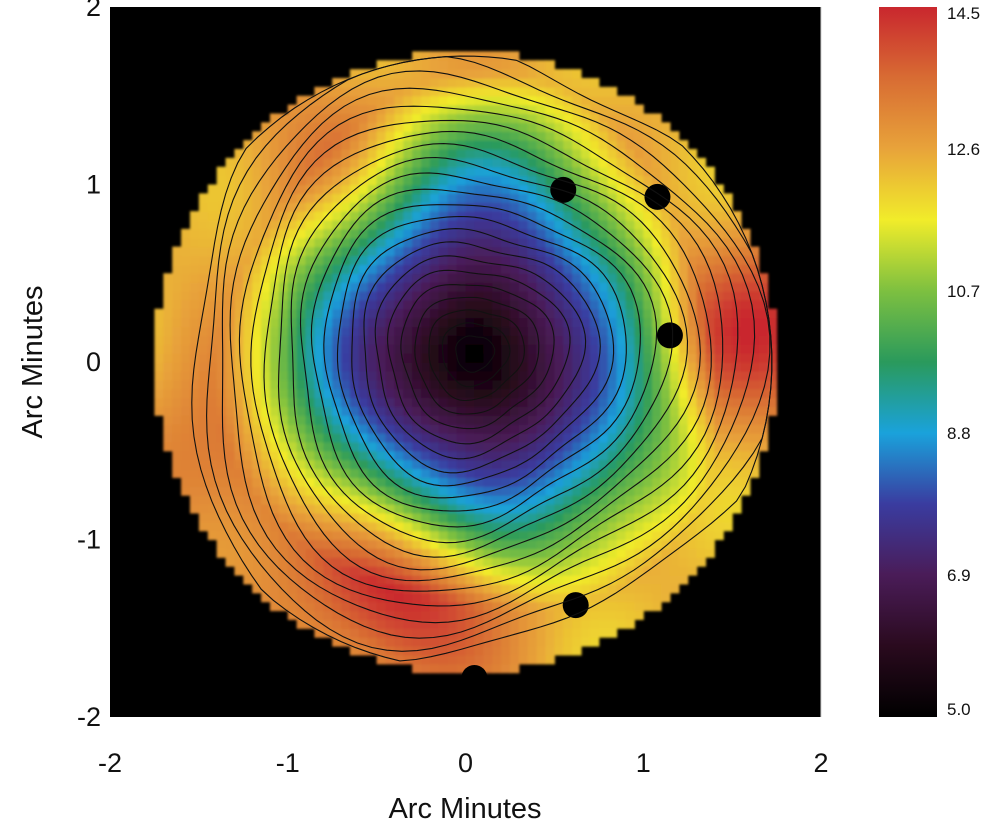 Image resolution: width=987 pixels, height=827 pixels. Describe the element at coordinates (657, 196) in the screenshot. I see `masked-source` at that location.